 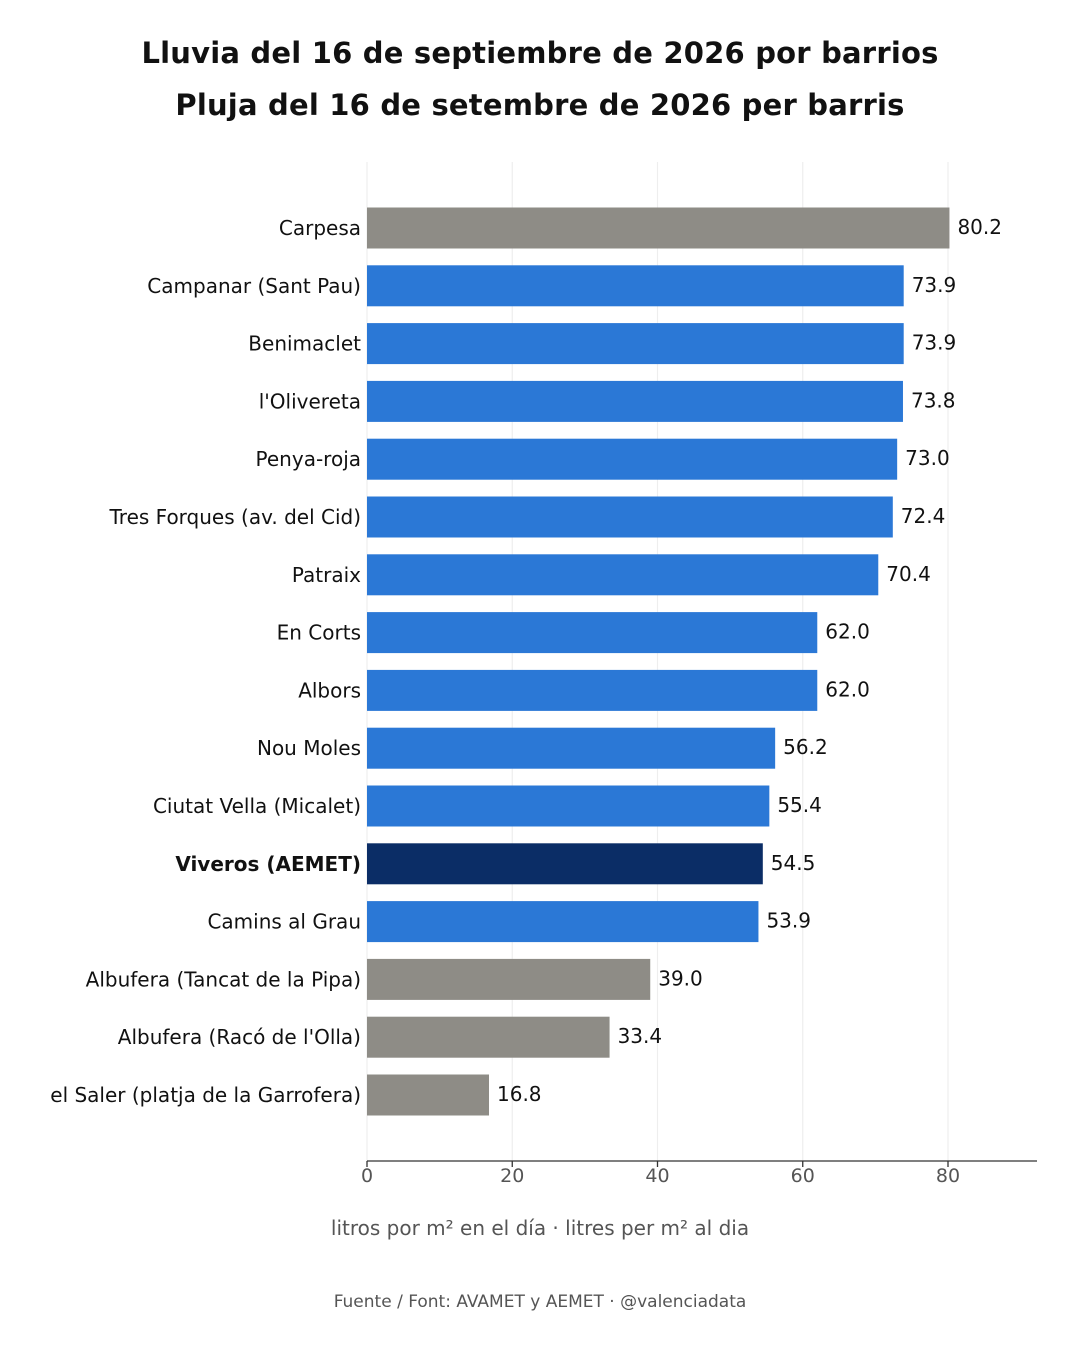 What do you see at coordinates (923, 516) in the screenshot?
I see `value-label: 72.4` at bounding box center [923, 516].